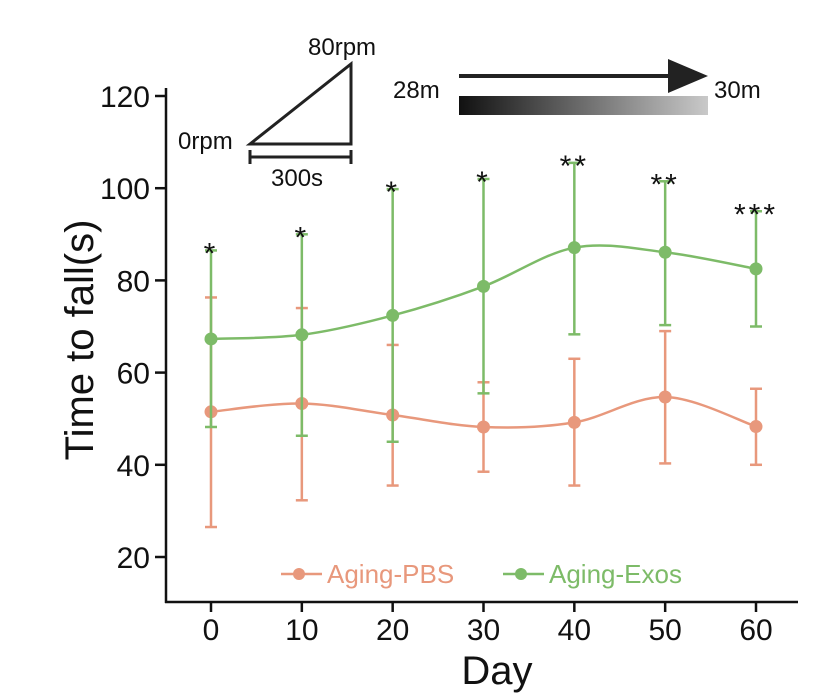 This screenshot has height=696, width=819. Describe the element at coordinates (133, 374) in the screenshot. I see `y-tick-label: 60` at that location.